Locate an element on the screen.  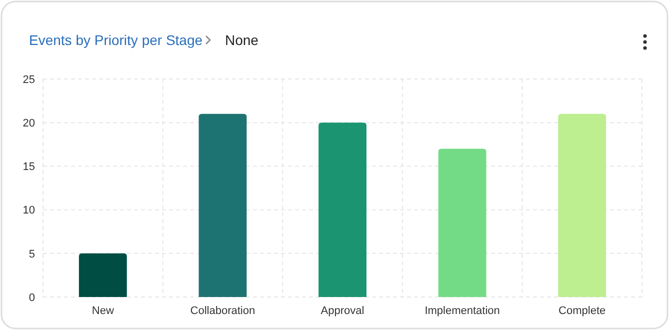
x-tick-label: Collaboration is located at coordinates (223, 311).